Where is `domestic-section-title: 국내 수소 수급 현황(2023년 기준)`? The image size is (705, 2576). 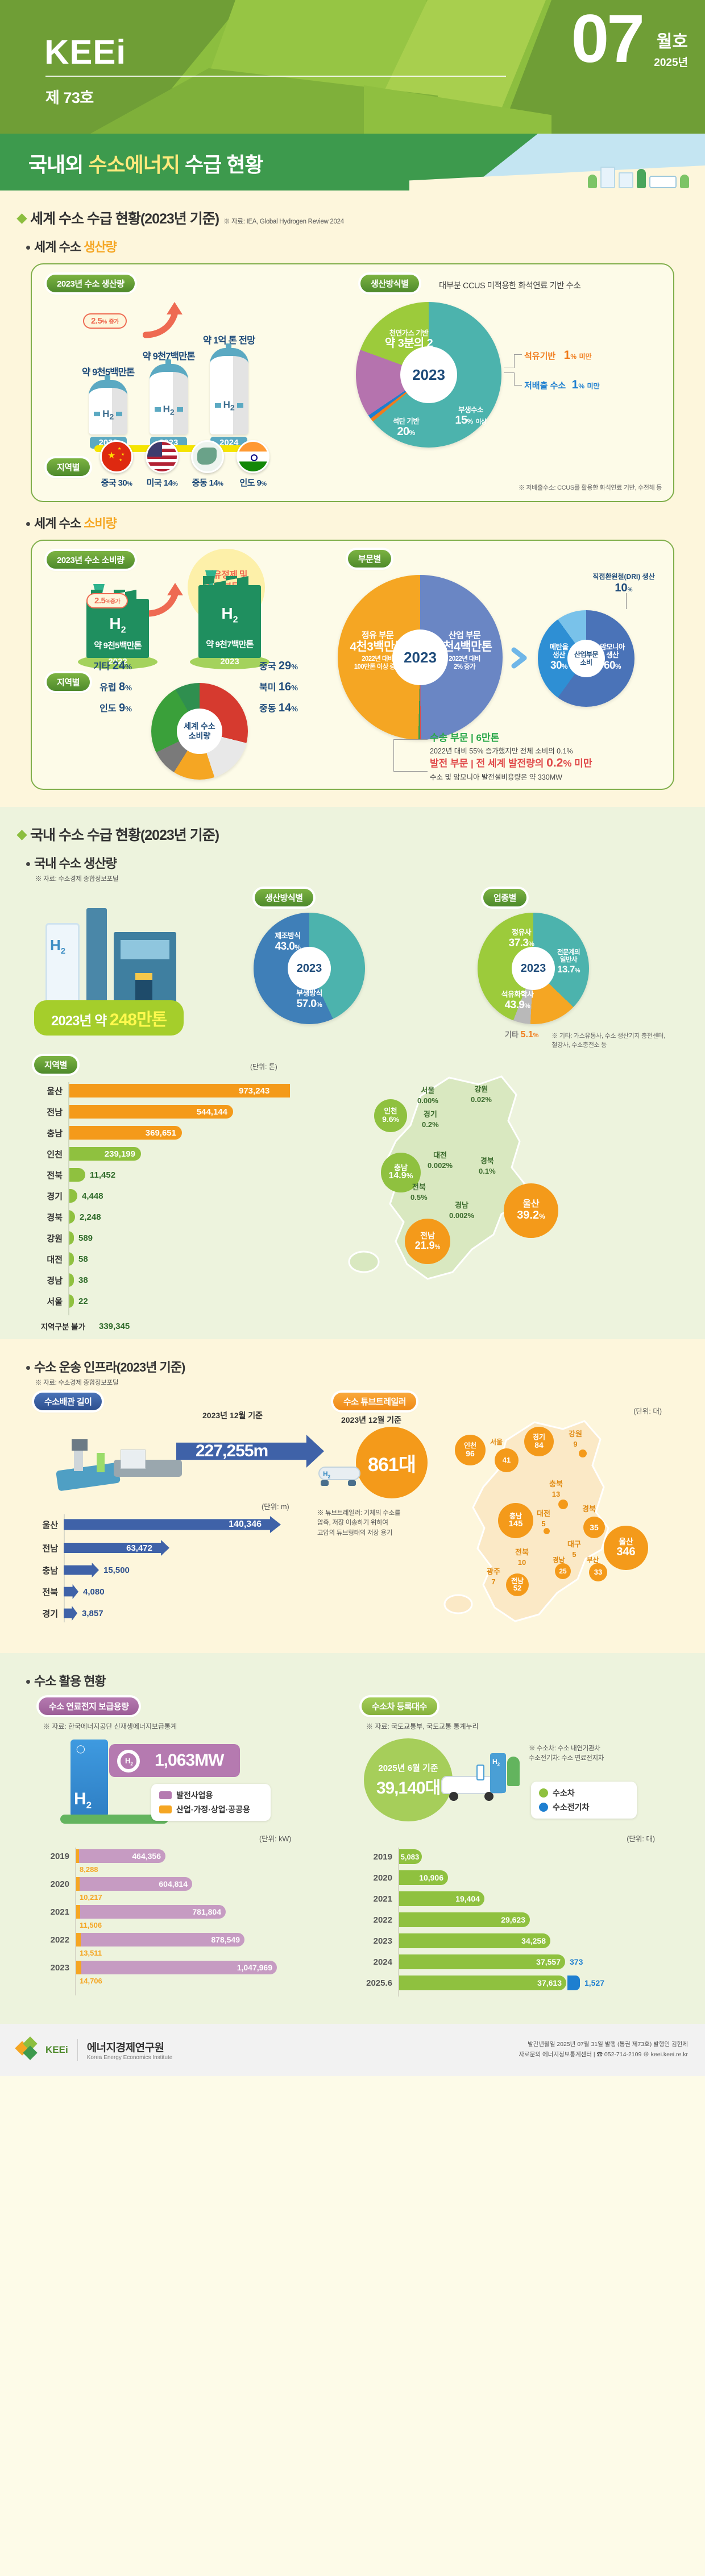 domestic-section-title: 국내 수소 수급 현황(2023년 기준) is located at coordinates (125, 835).